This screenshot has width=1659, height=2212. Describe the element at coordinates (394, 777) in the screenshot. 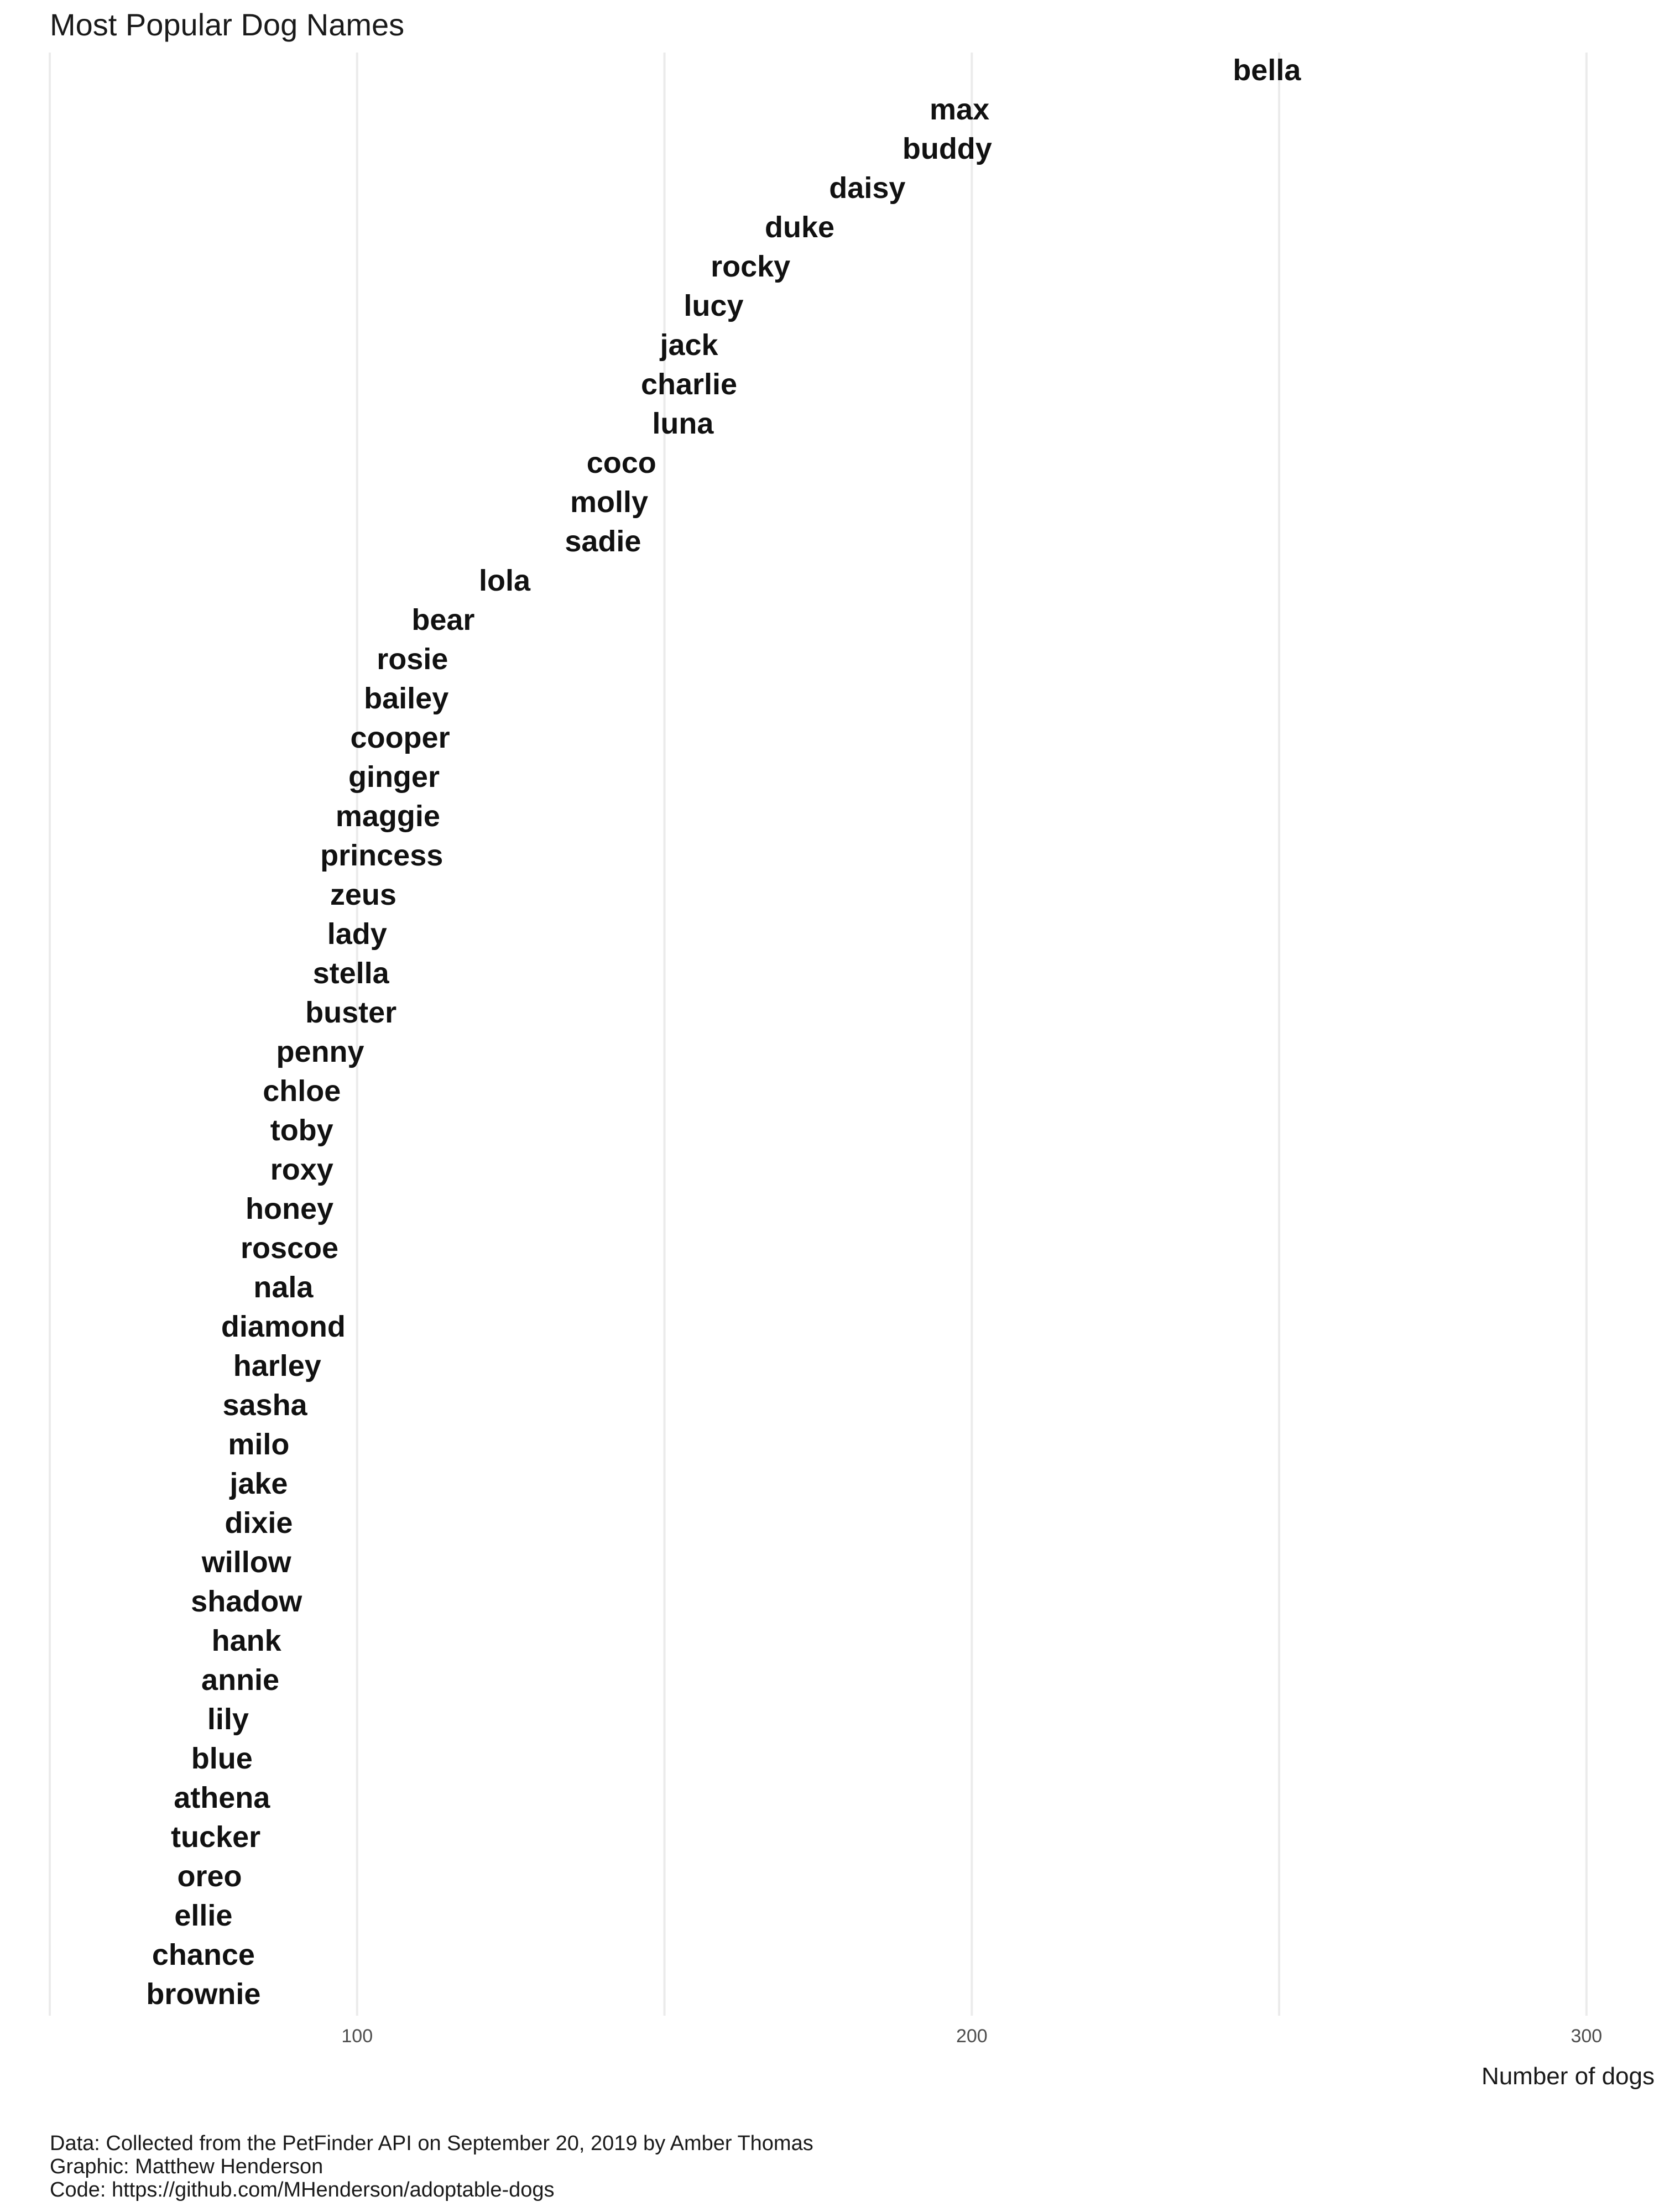

I see `name-label-ginger: ginger` at that location.